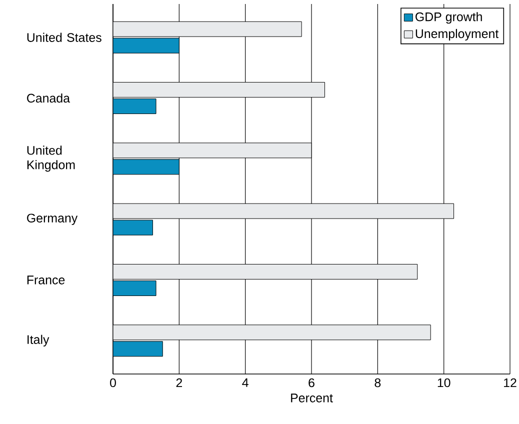 The image size is (519, 424). Describe the element at coordinates (377, 383) in the screenshot. I see `x-tick-label: 8` at that location.